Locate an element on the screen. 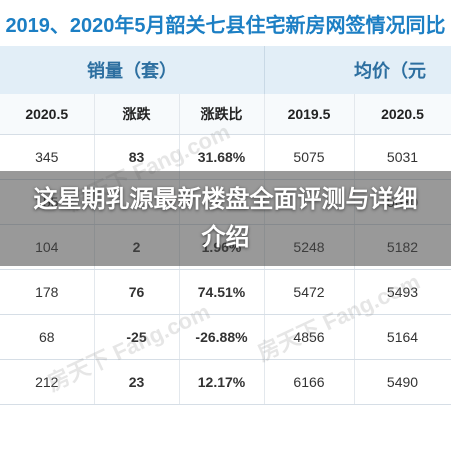  price-2020-cell: 5493 is located at coordinates (402, 292).